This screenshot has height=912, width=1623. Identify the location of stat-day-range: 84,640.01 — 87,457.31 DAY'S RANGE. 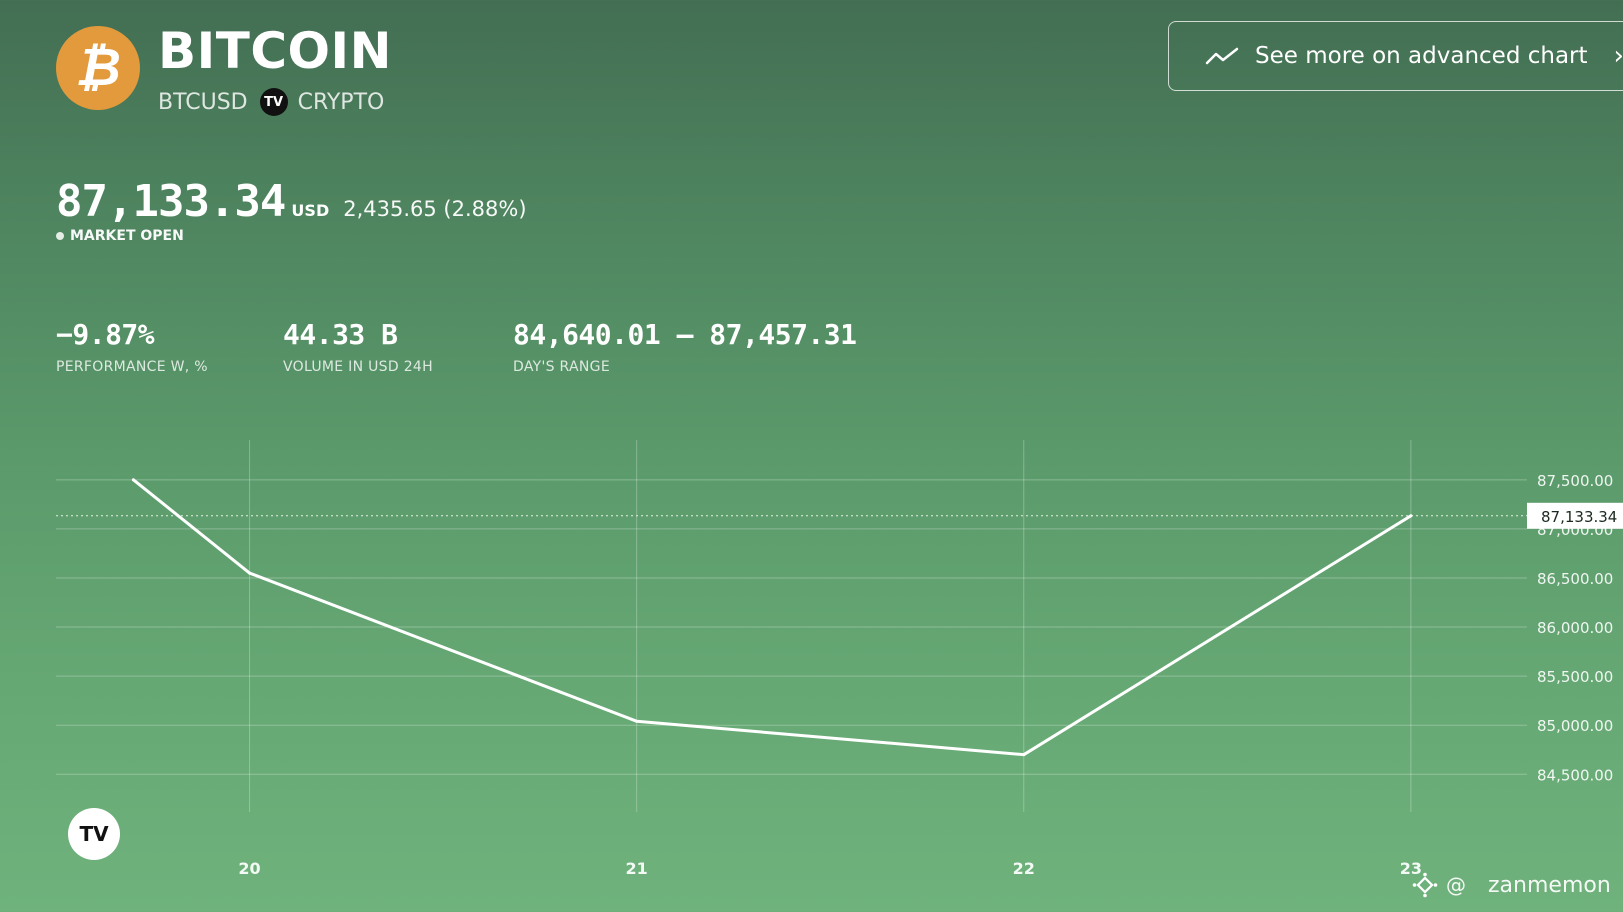
(685, 346).